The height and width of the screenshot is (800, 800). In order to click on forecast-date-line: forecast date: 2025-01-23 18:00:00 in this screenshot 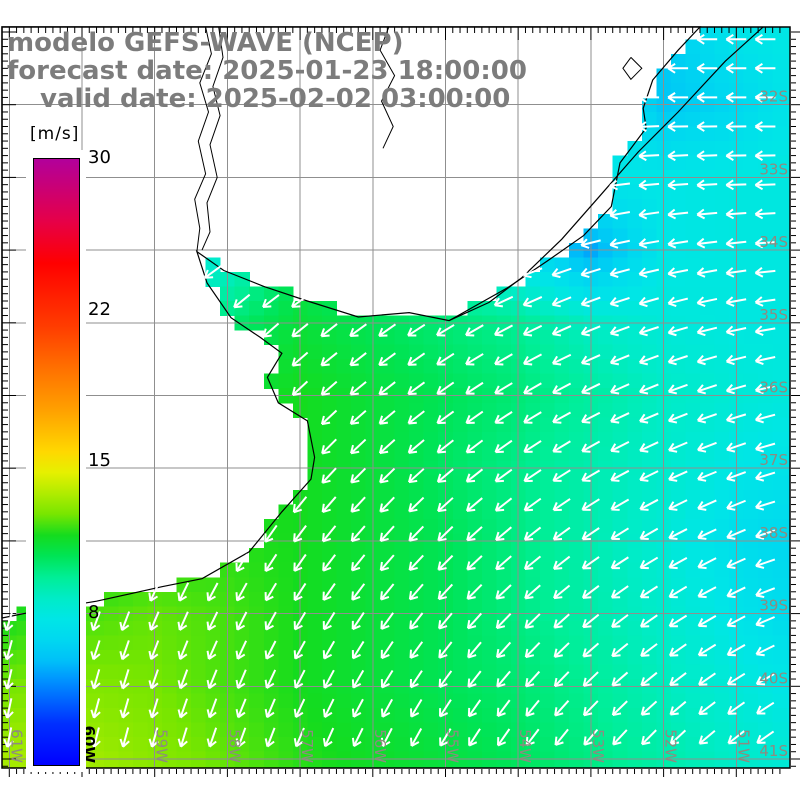, I will do `click(267, 71)`.